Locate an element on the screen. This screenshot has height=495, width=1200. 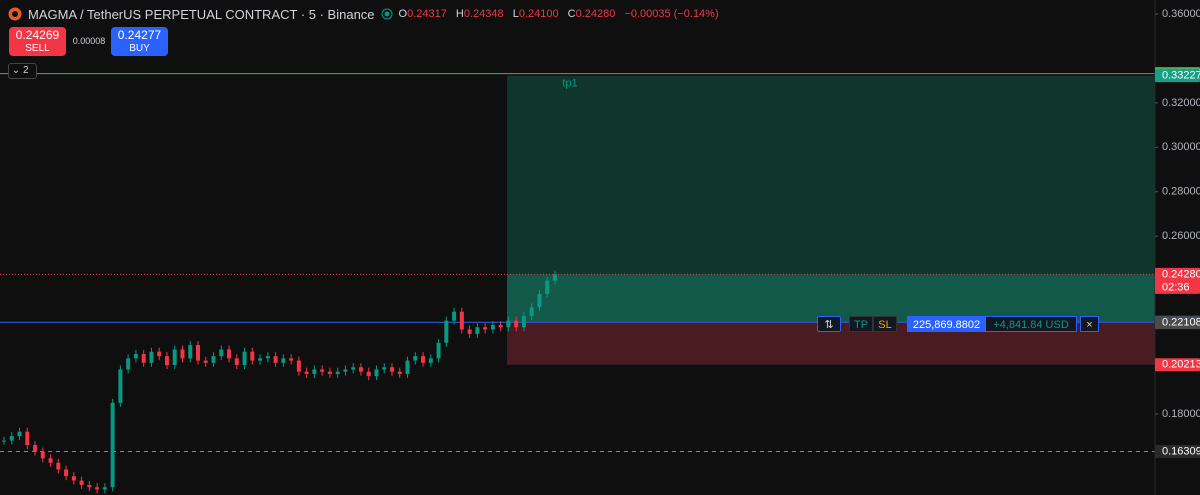
reverse-button: ⇅ is located at coordinates (829, 324).